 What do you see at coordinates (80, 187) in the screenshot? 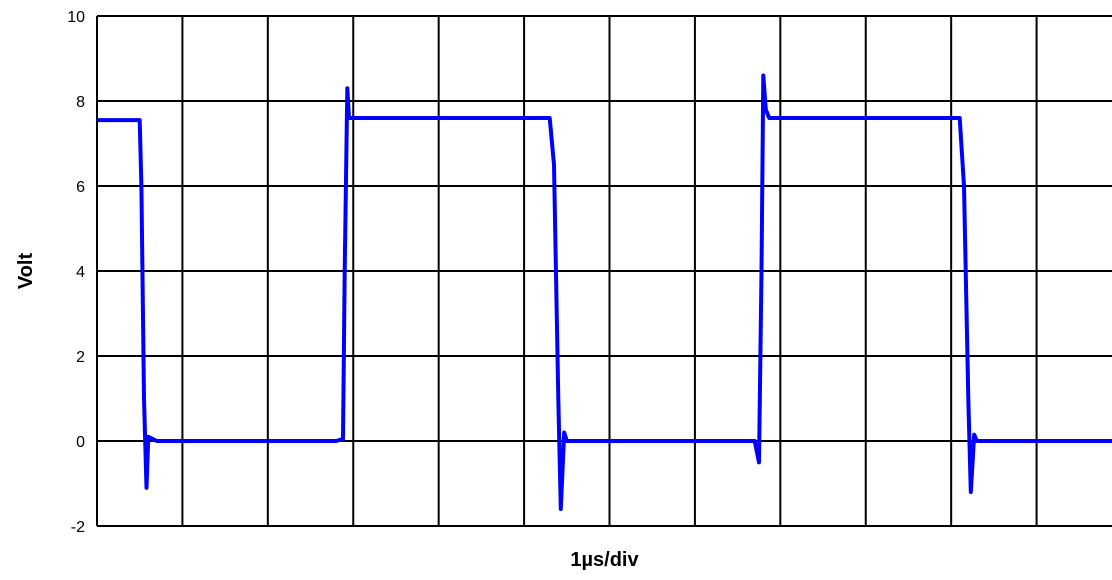
I see `y-tick-label: 6` at bounding box center [80, 187].